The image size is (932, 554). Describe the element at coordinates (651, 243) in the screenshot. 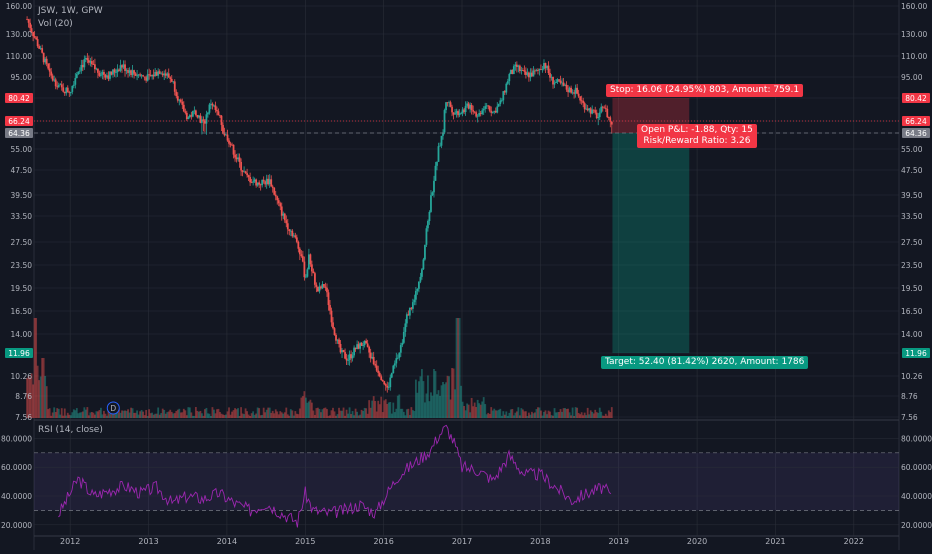

I see `take-profit-zone` at that location.